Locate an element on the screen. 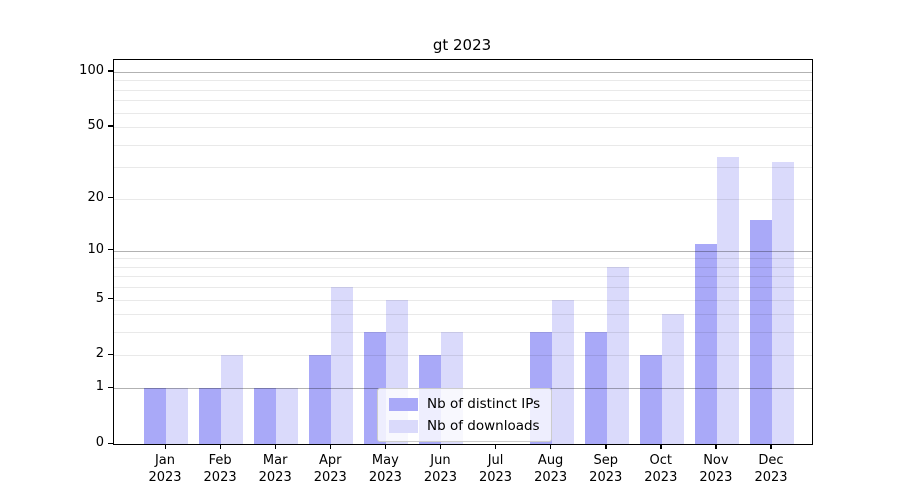 This screenshot has height=500, width=900. xtick-mark-jul is located at coordinates (496, 446).